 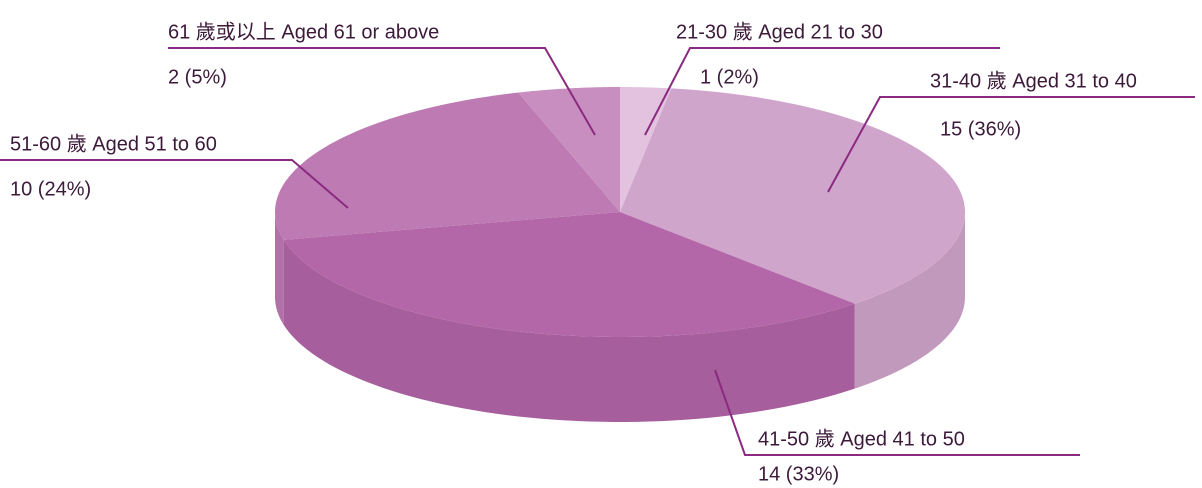 I want to click on value-label: 14 (33%), so click(x=798, y=474).